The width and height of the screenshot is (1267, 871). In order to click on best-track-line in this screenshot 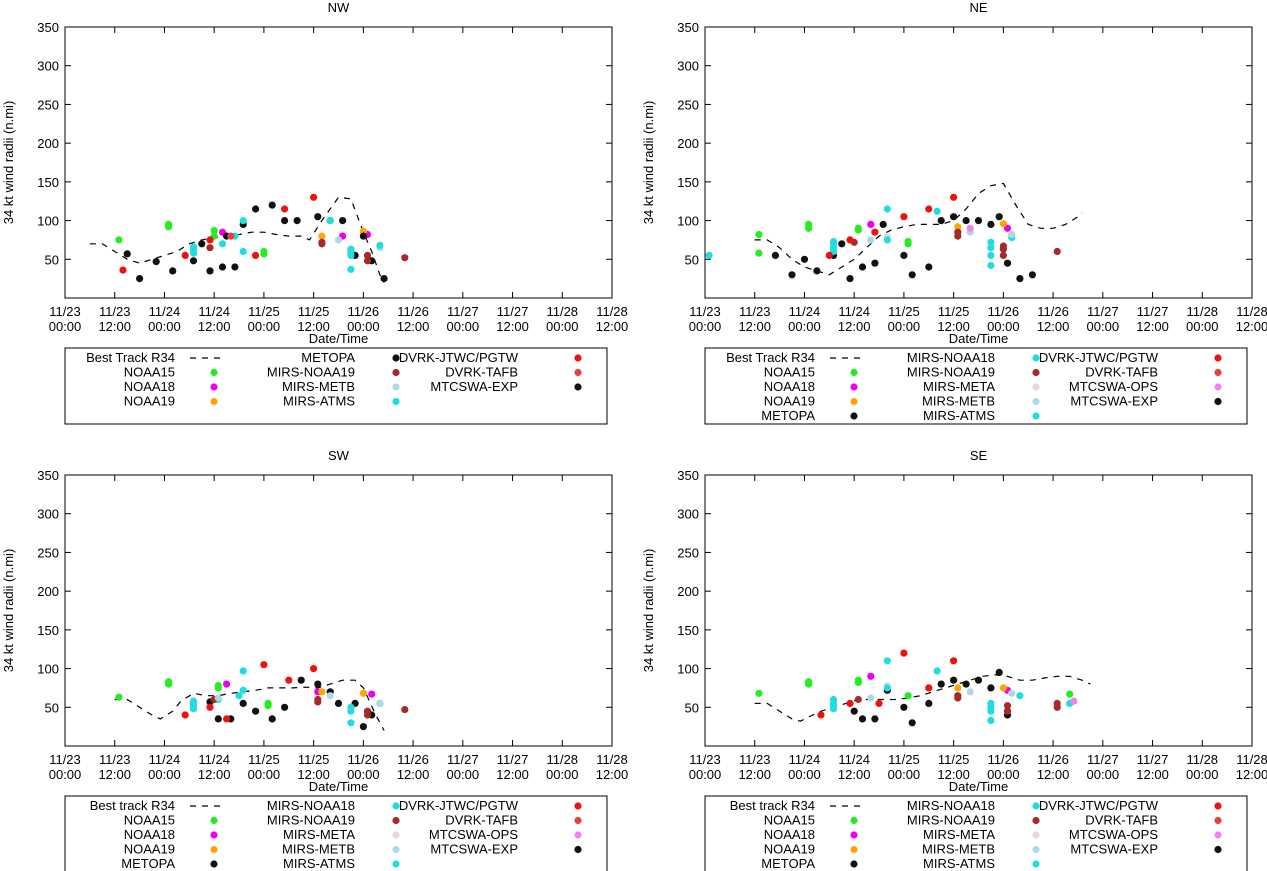, I will do `click(918, 229)`.